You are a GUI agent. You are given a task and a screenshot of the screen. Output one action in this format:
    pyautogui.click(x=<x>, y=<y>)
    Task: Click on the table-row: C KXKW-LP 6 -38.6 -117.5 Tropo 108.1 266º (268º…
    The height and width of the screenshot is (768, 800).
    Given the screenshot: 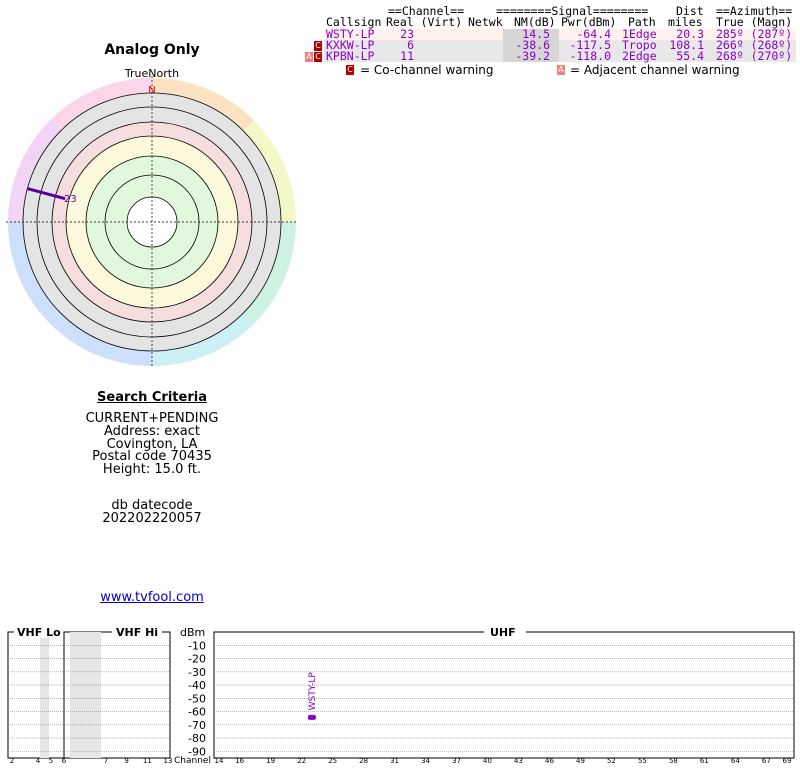 What is the action you would take?
    pyautogui.click(x=548, y=44)
    